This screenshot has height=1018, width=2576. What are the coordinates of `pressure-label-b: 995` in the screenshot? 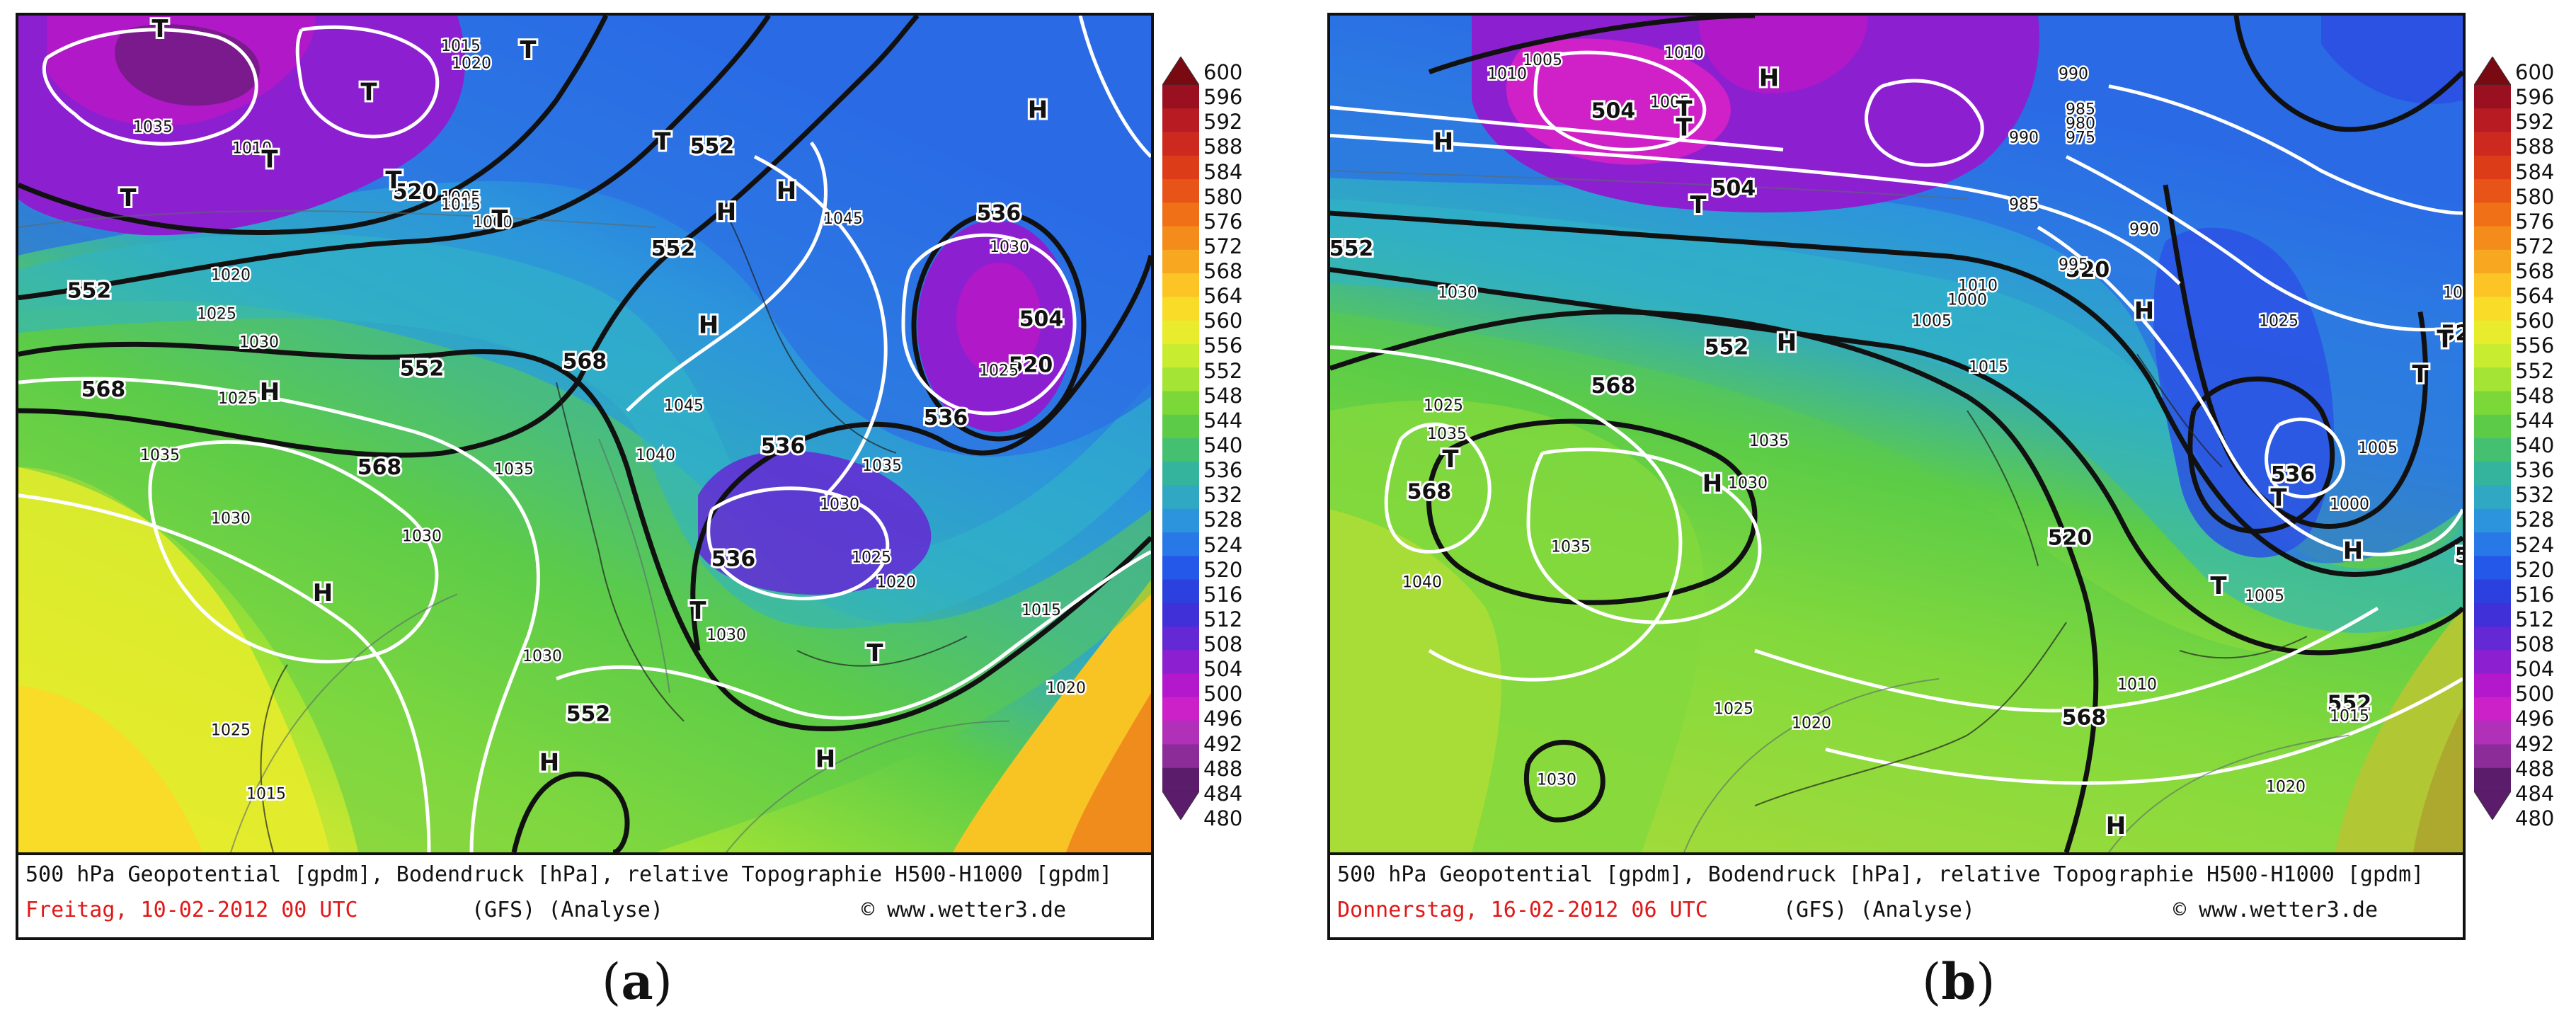 It's located at (2073, 265).